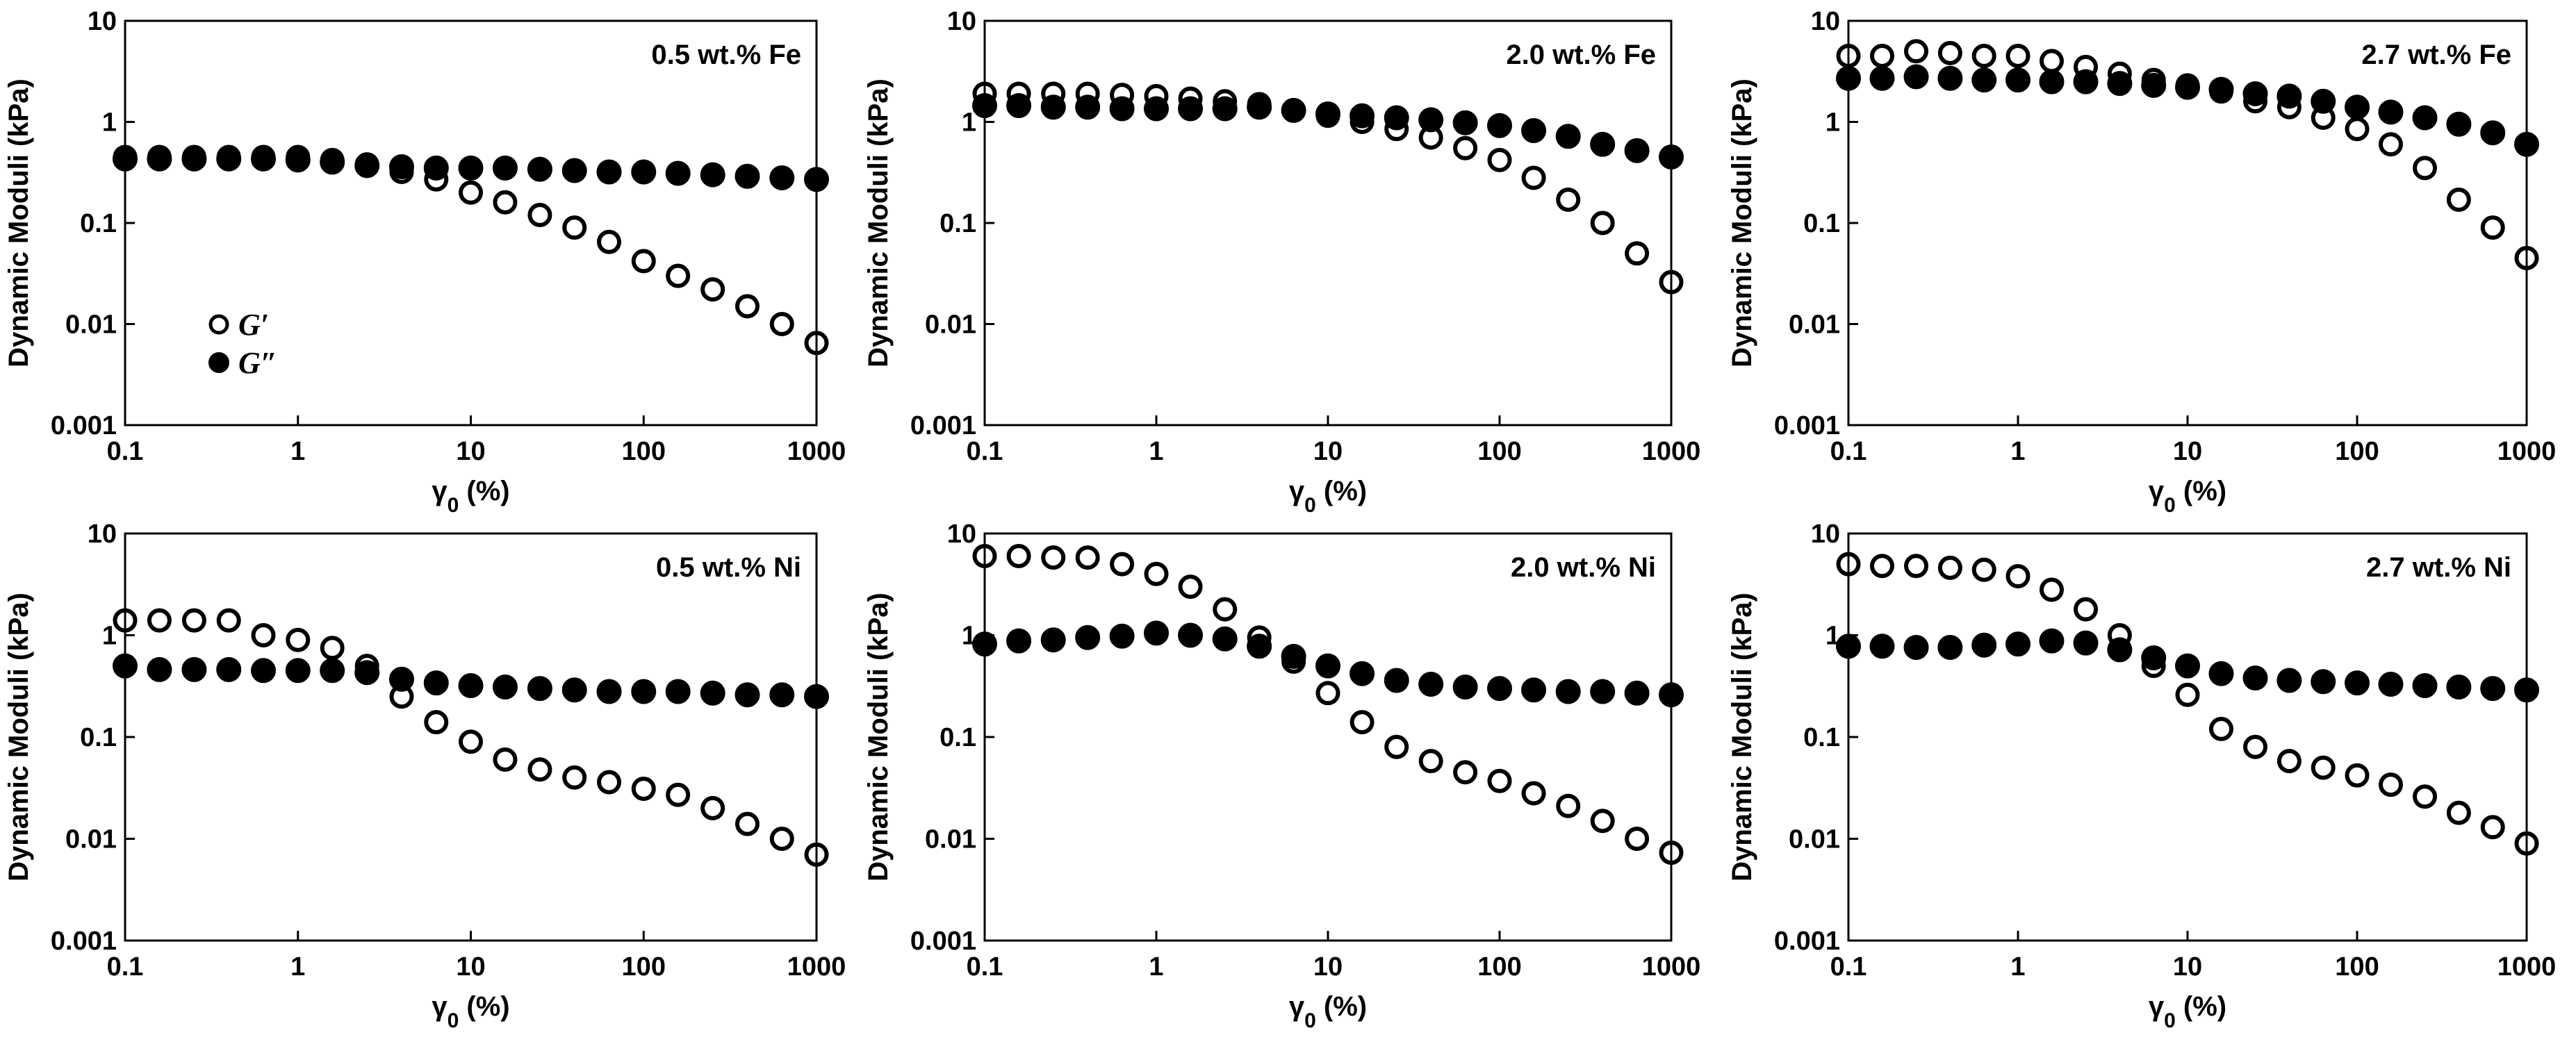 The height and width of the screenshot is (1051, 2576). I want to click on legend-g-prime-label: G′, so click(253, 325).